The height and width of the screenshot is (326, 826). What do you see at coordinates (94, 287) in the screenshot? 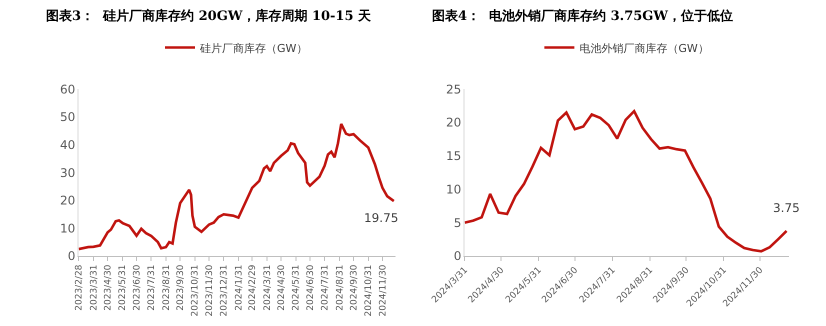
I see `x-tick-label: 2023/3/31` at bounding box center [94, 287].